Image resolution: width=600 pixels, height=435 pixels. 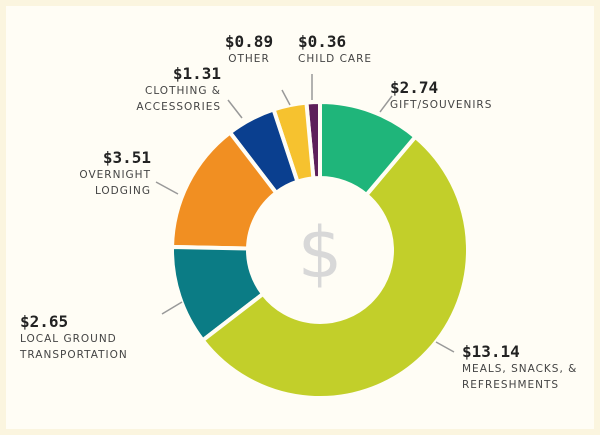 I want to click on category-label: CHILD CARE, so click(x=335, y=59).